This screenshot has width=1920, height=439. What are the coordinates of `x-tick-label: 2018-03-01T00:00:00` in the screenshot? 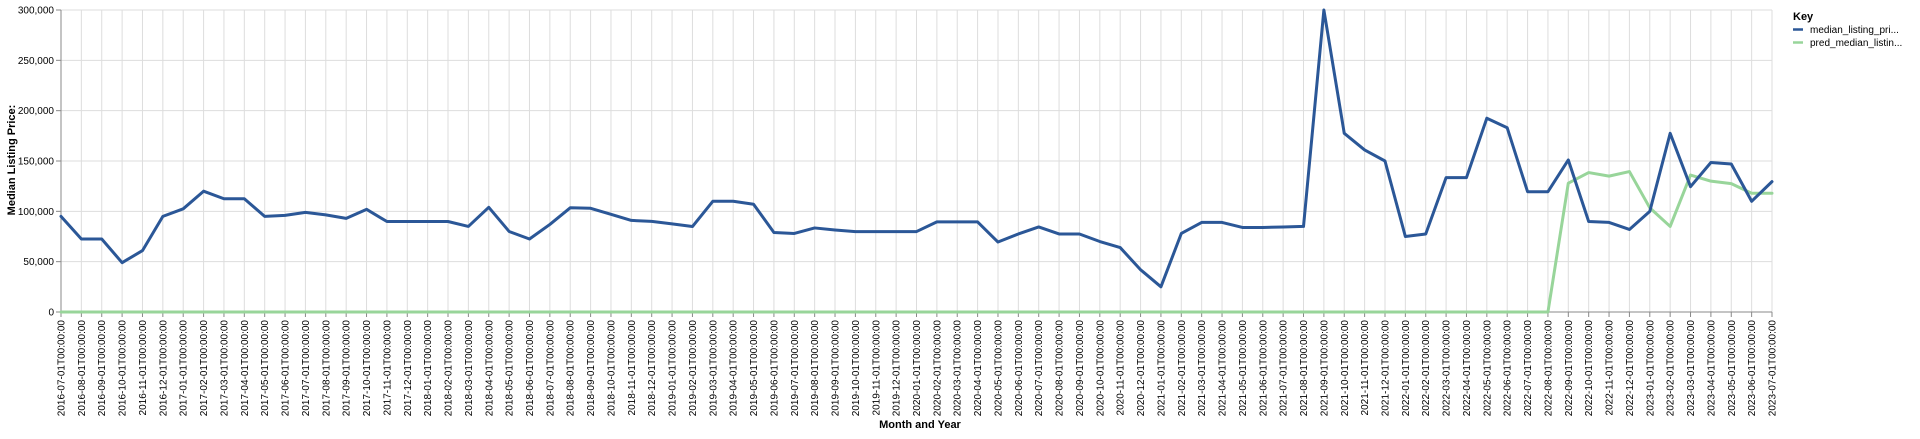 It's located at (469, 368).